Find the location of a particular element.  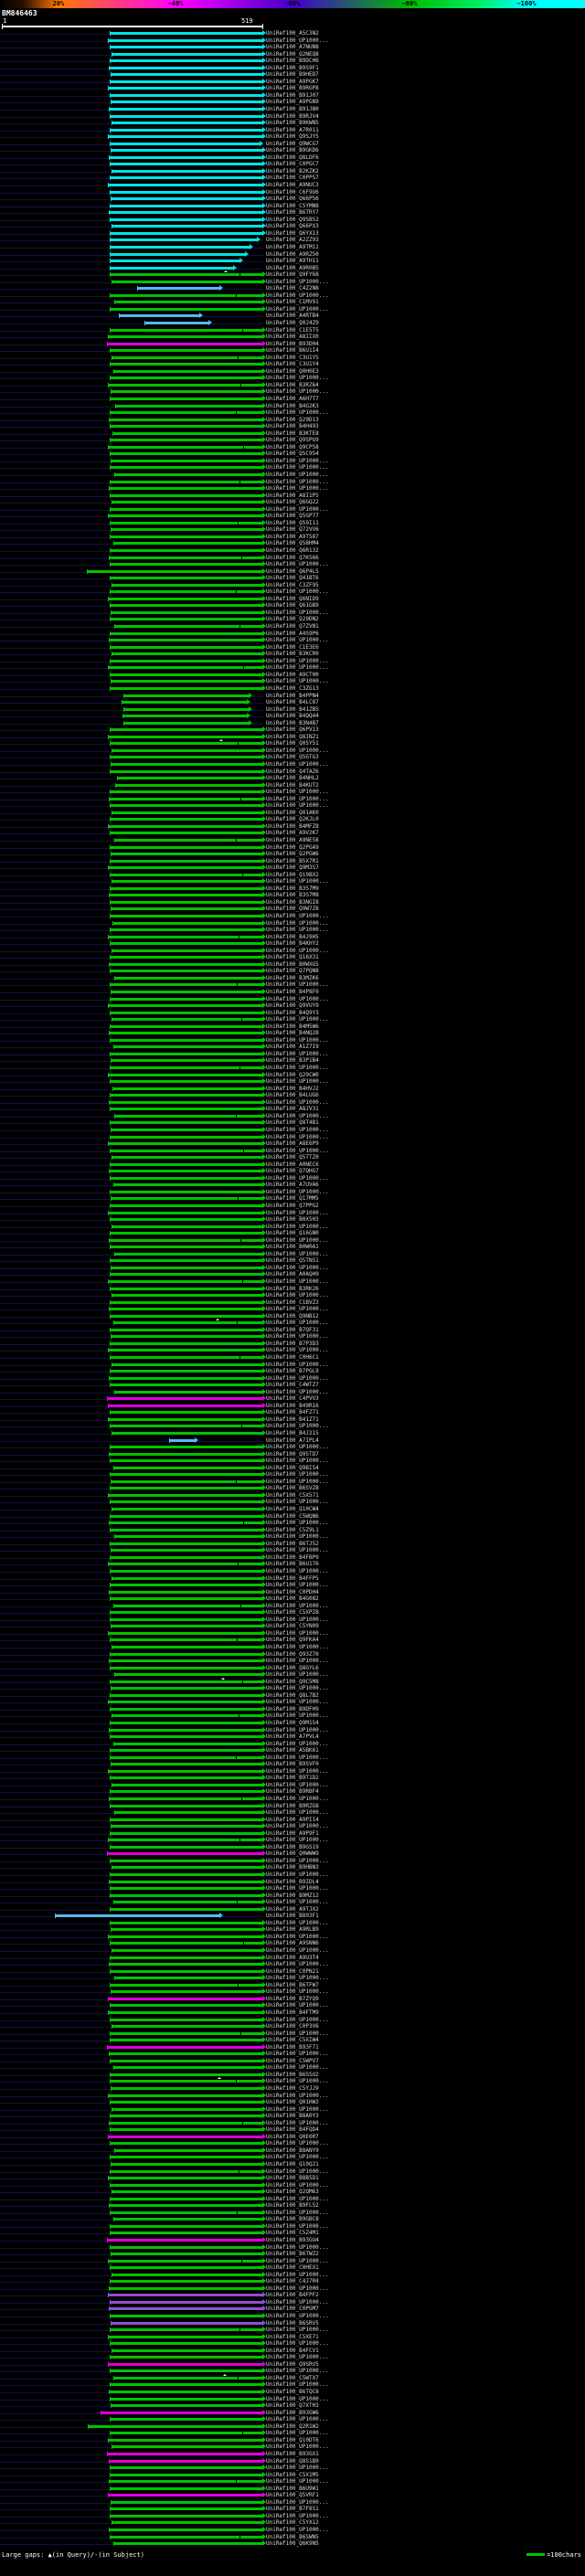

hit-label: UniRef100_Q6GQ22 is located at coordinates (293, 502).